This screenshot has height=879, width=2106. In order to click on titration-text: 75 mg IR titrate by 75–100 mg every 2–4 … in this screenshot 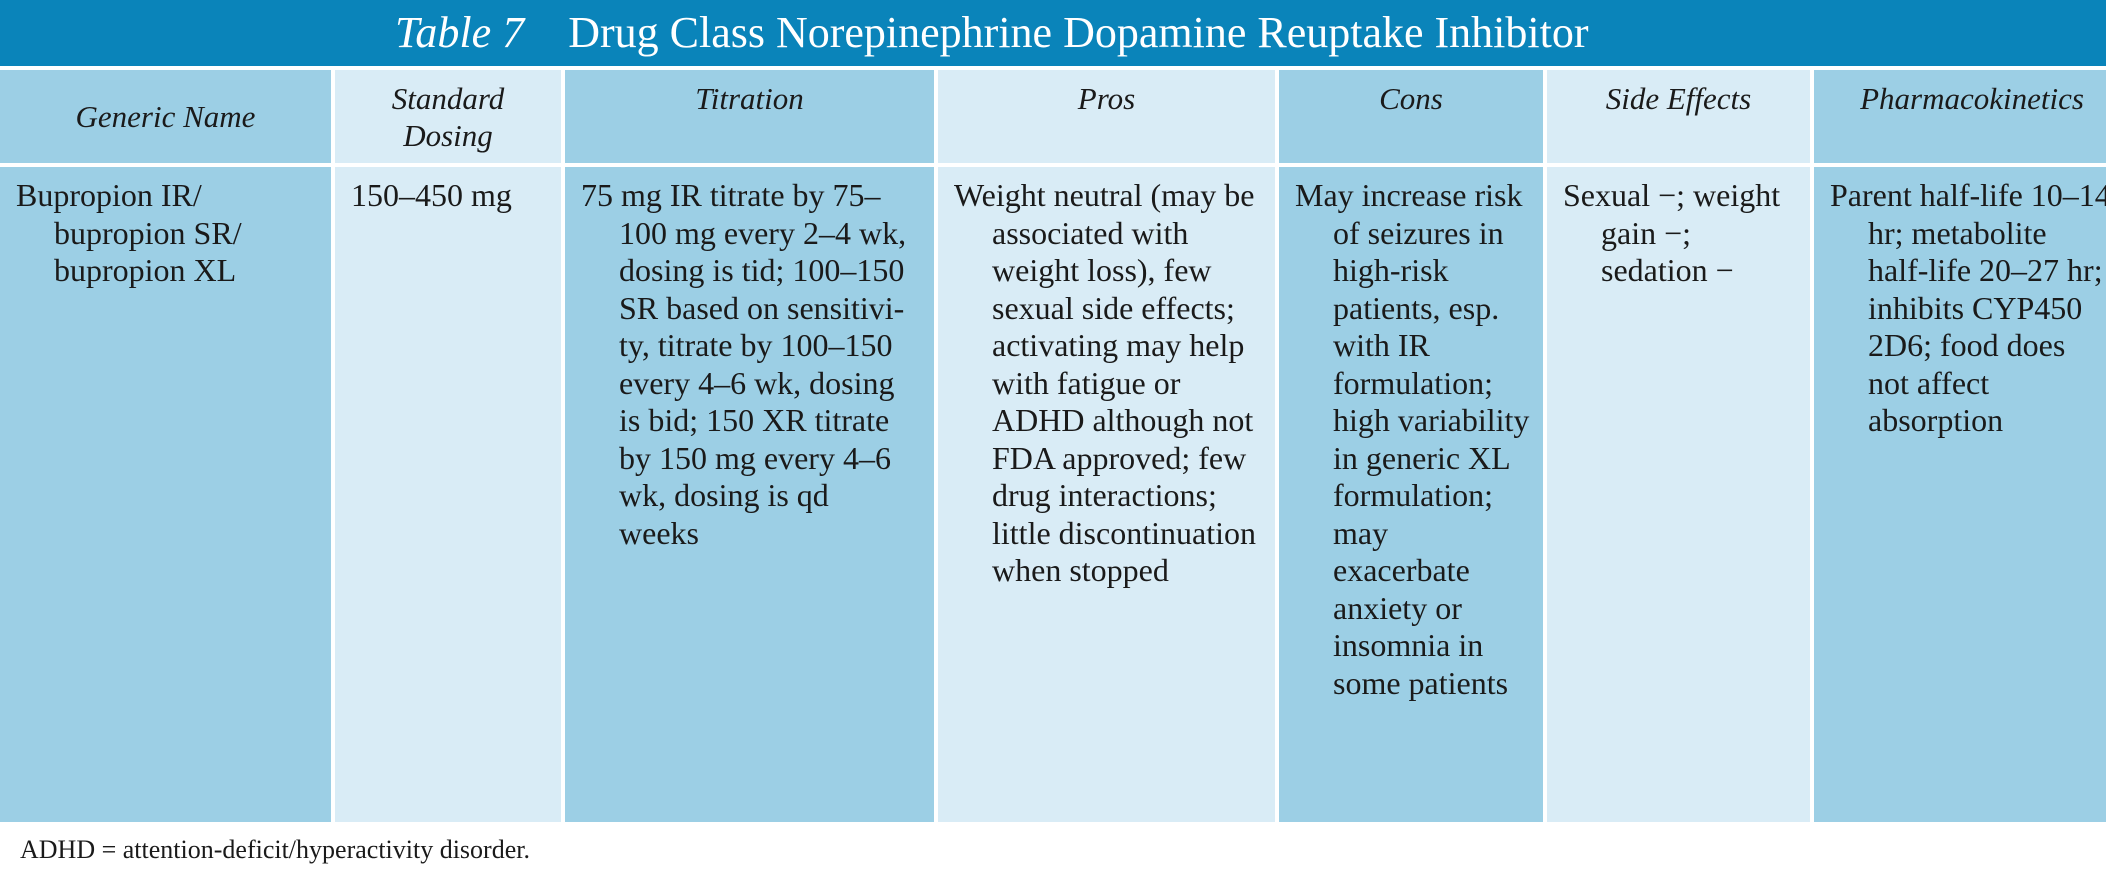, I will do `click(744, 364)`.